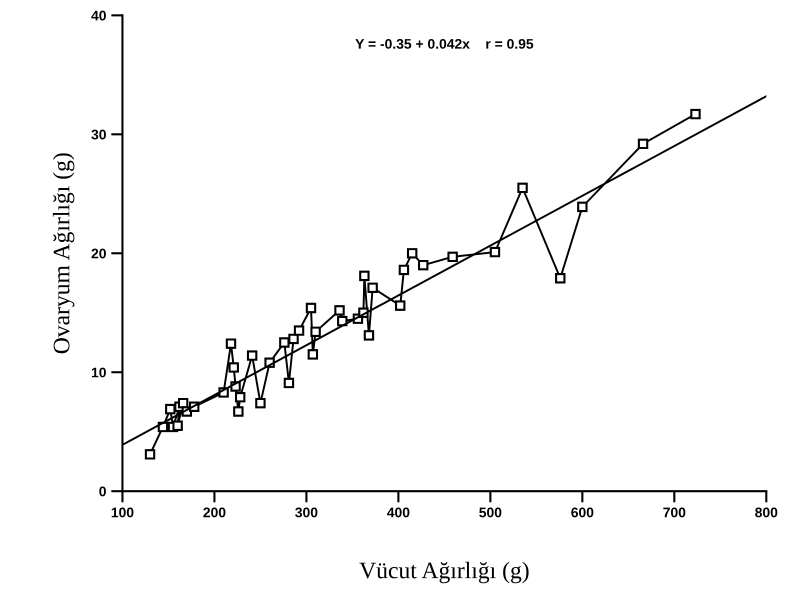 Image resolution: width=790 pixels, height=614 pixels. Describe the element at coordinates (674, 513) in the screenshot. I see `x-tick-label: 700` at that location.